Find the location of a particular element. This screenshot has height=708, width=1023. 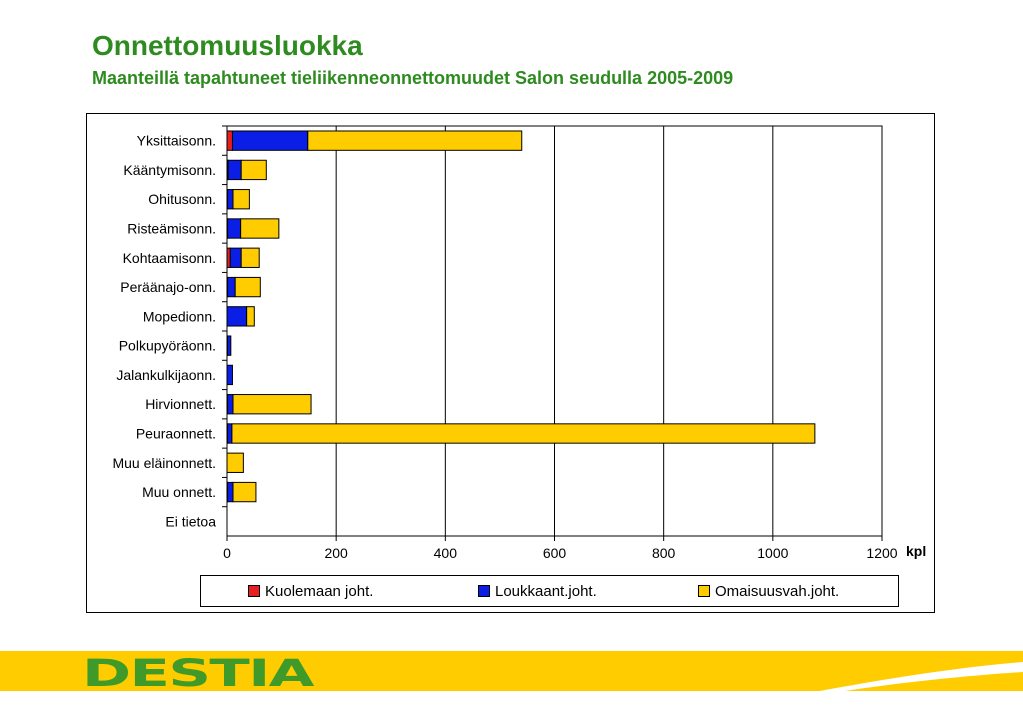

category-label: Kääntymisonn. is located at coordinates (169, 170).